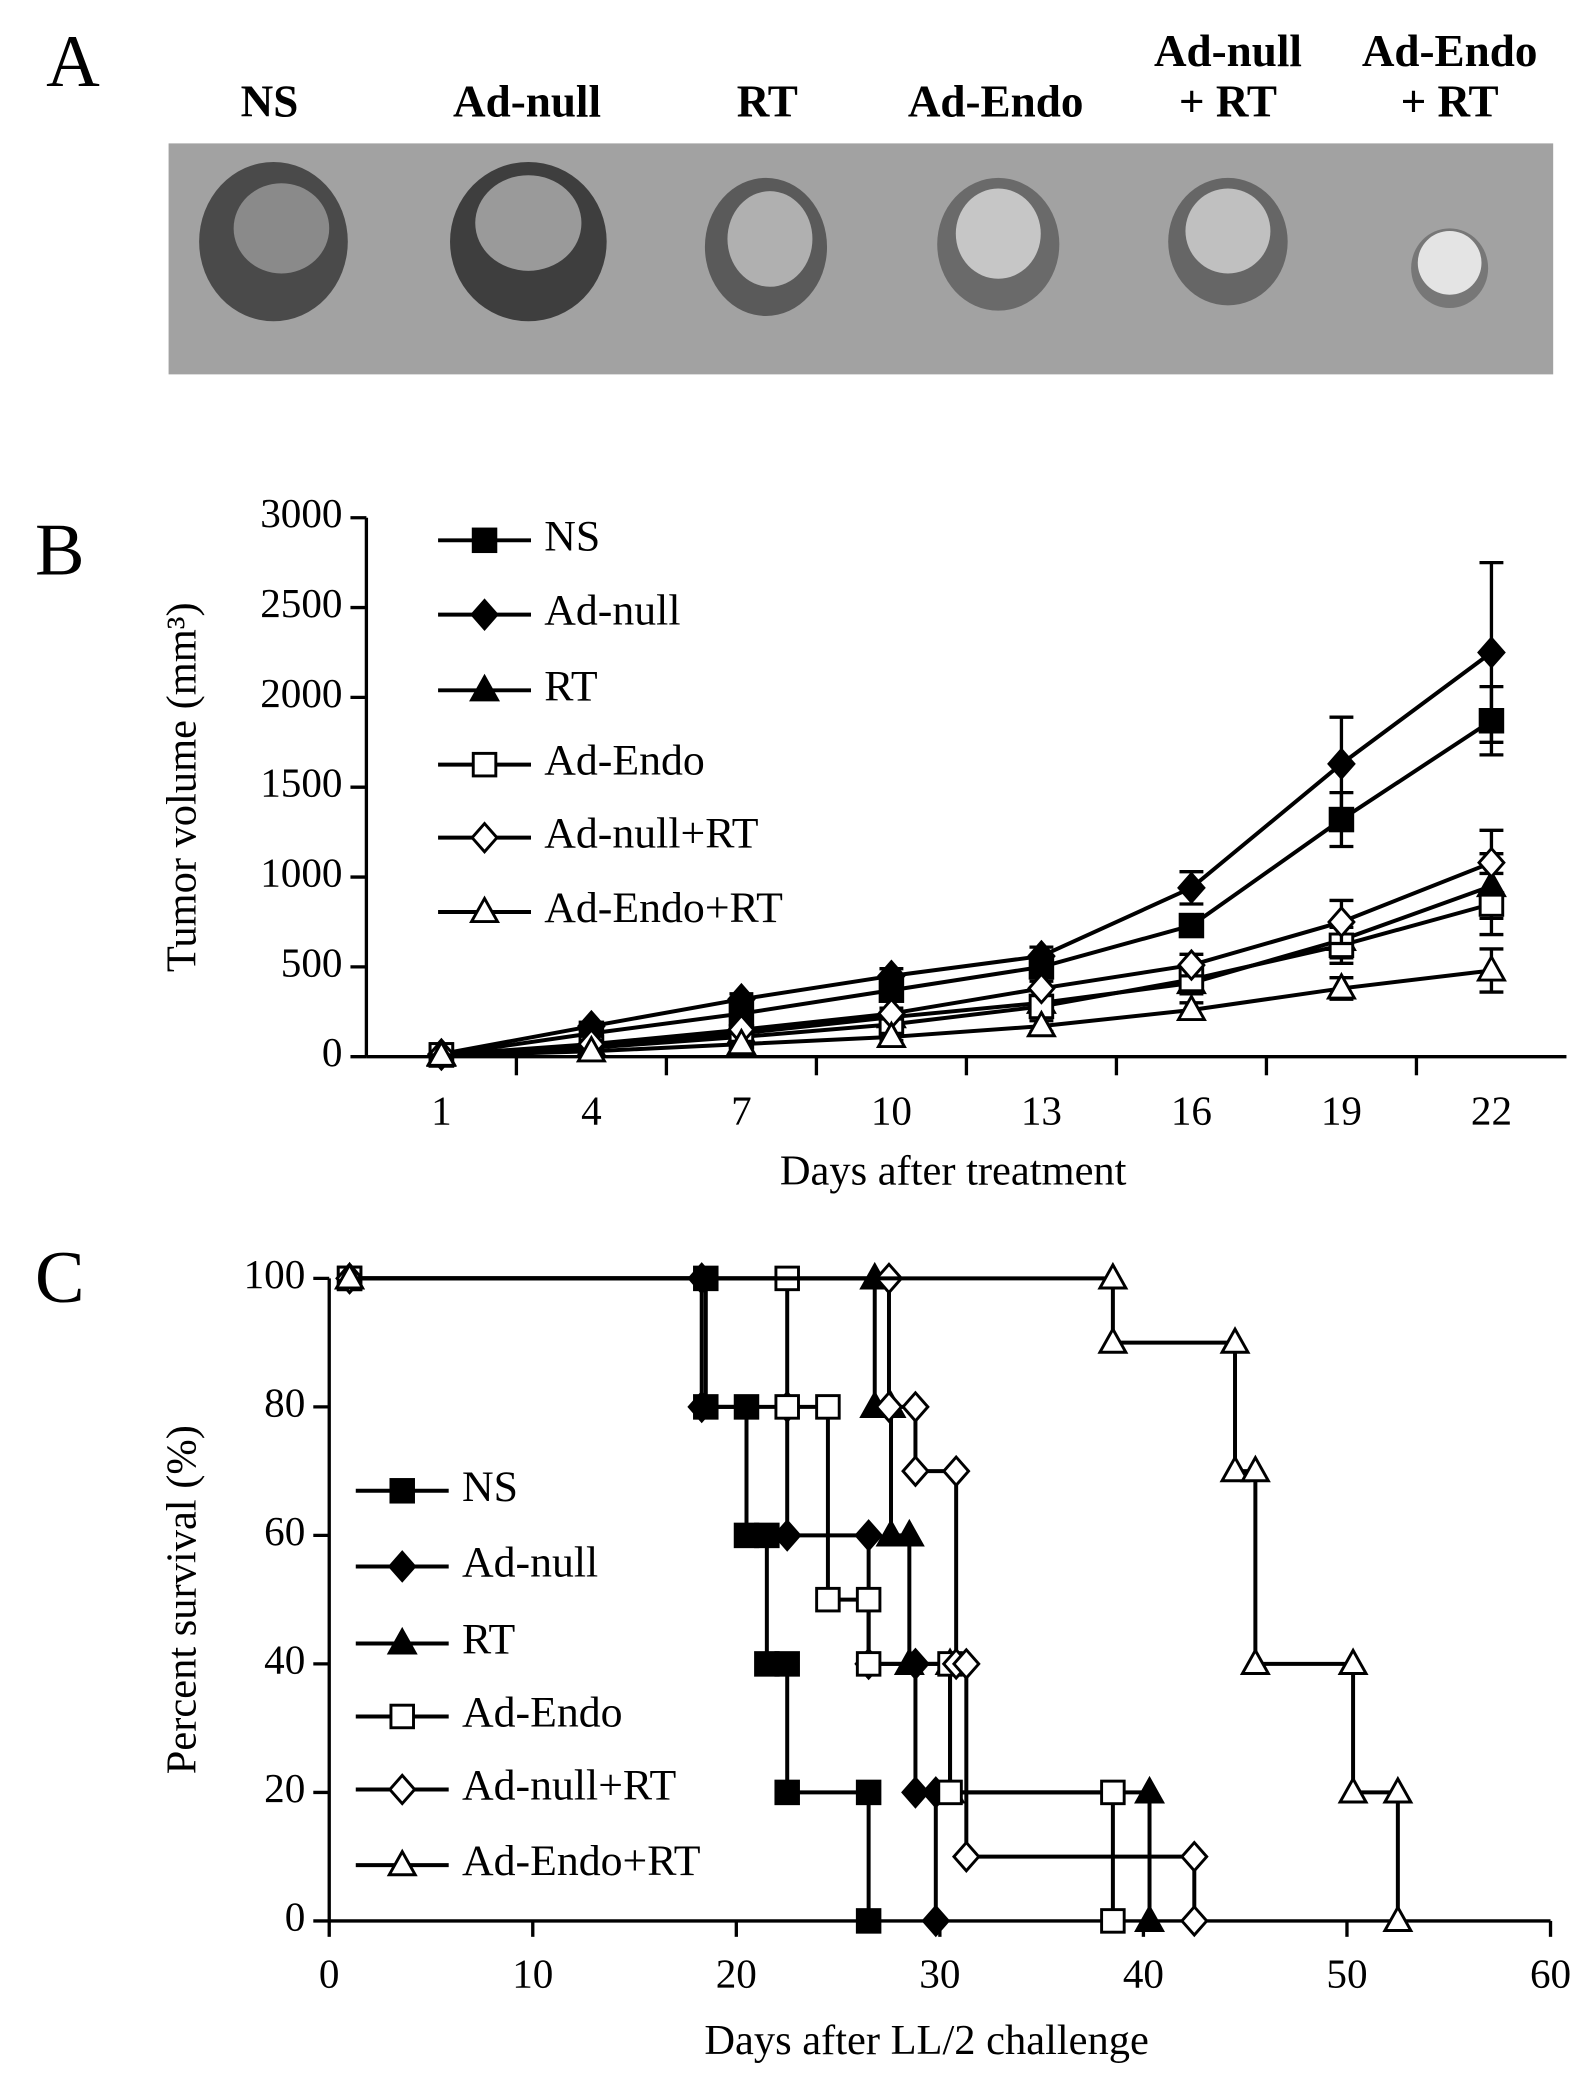  I want to click on x-tick-label: 30, so click(939, 1973).